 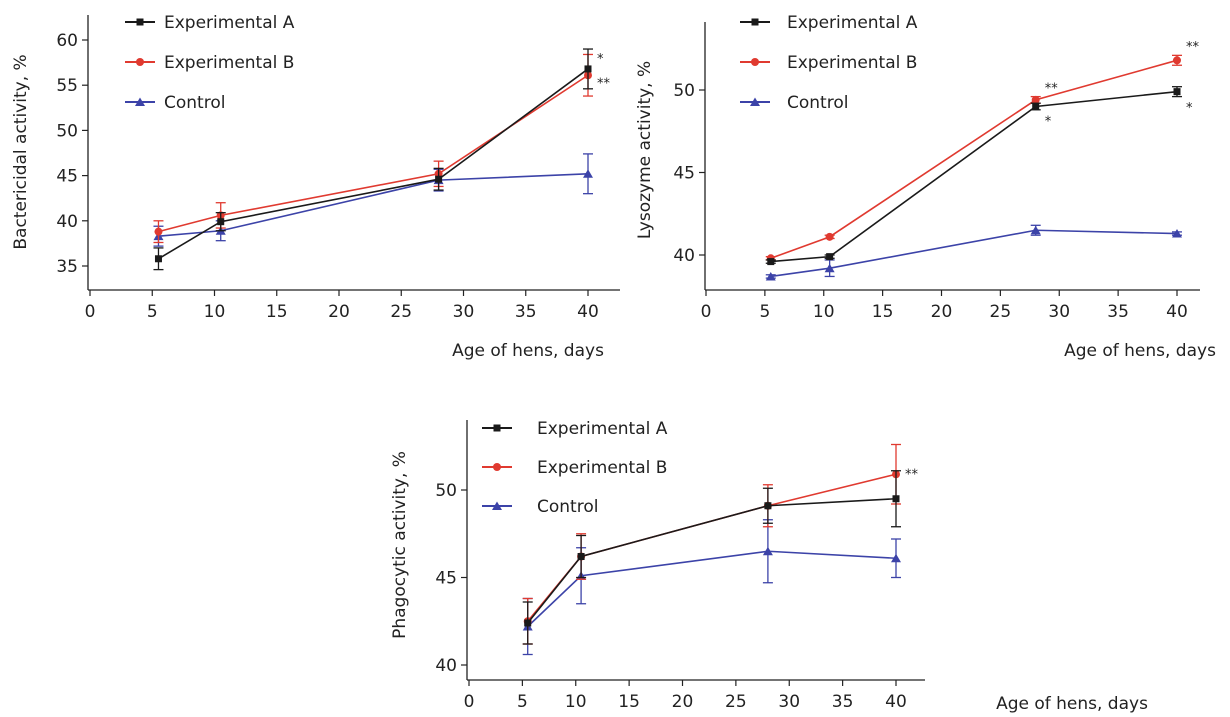 What do you see at coordinates (400, 545) in the screenshot?
I see `y-axis-label: Phagocytic activity, %` at bounding box center [400, 545].